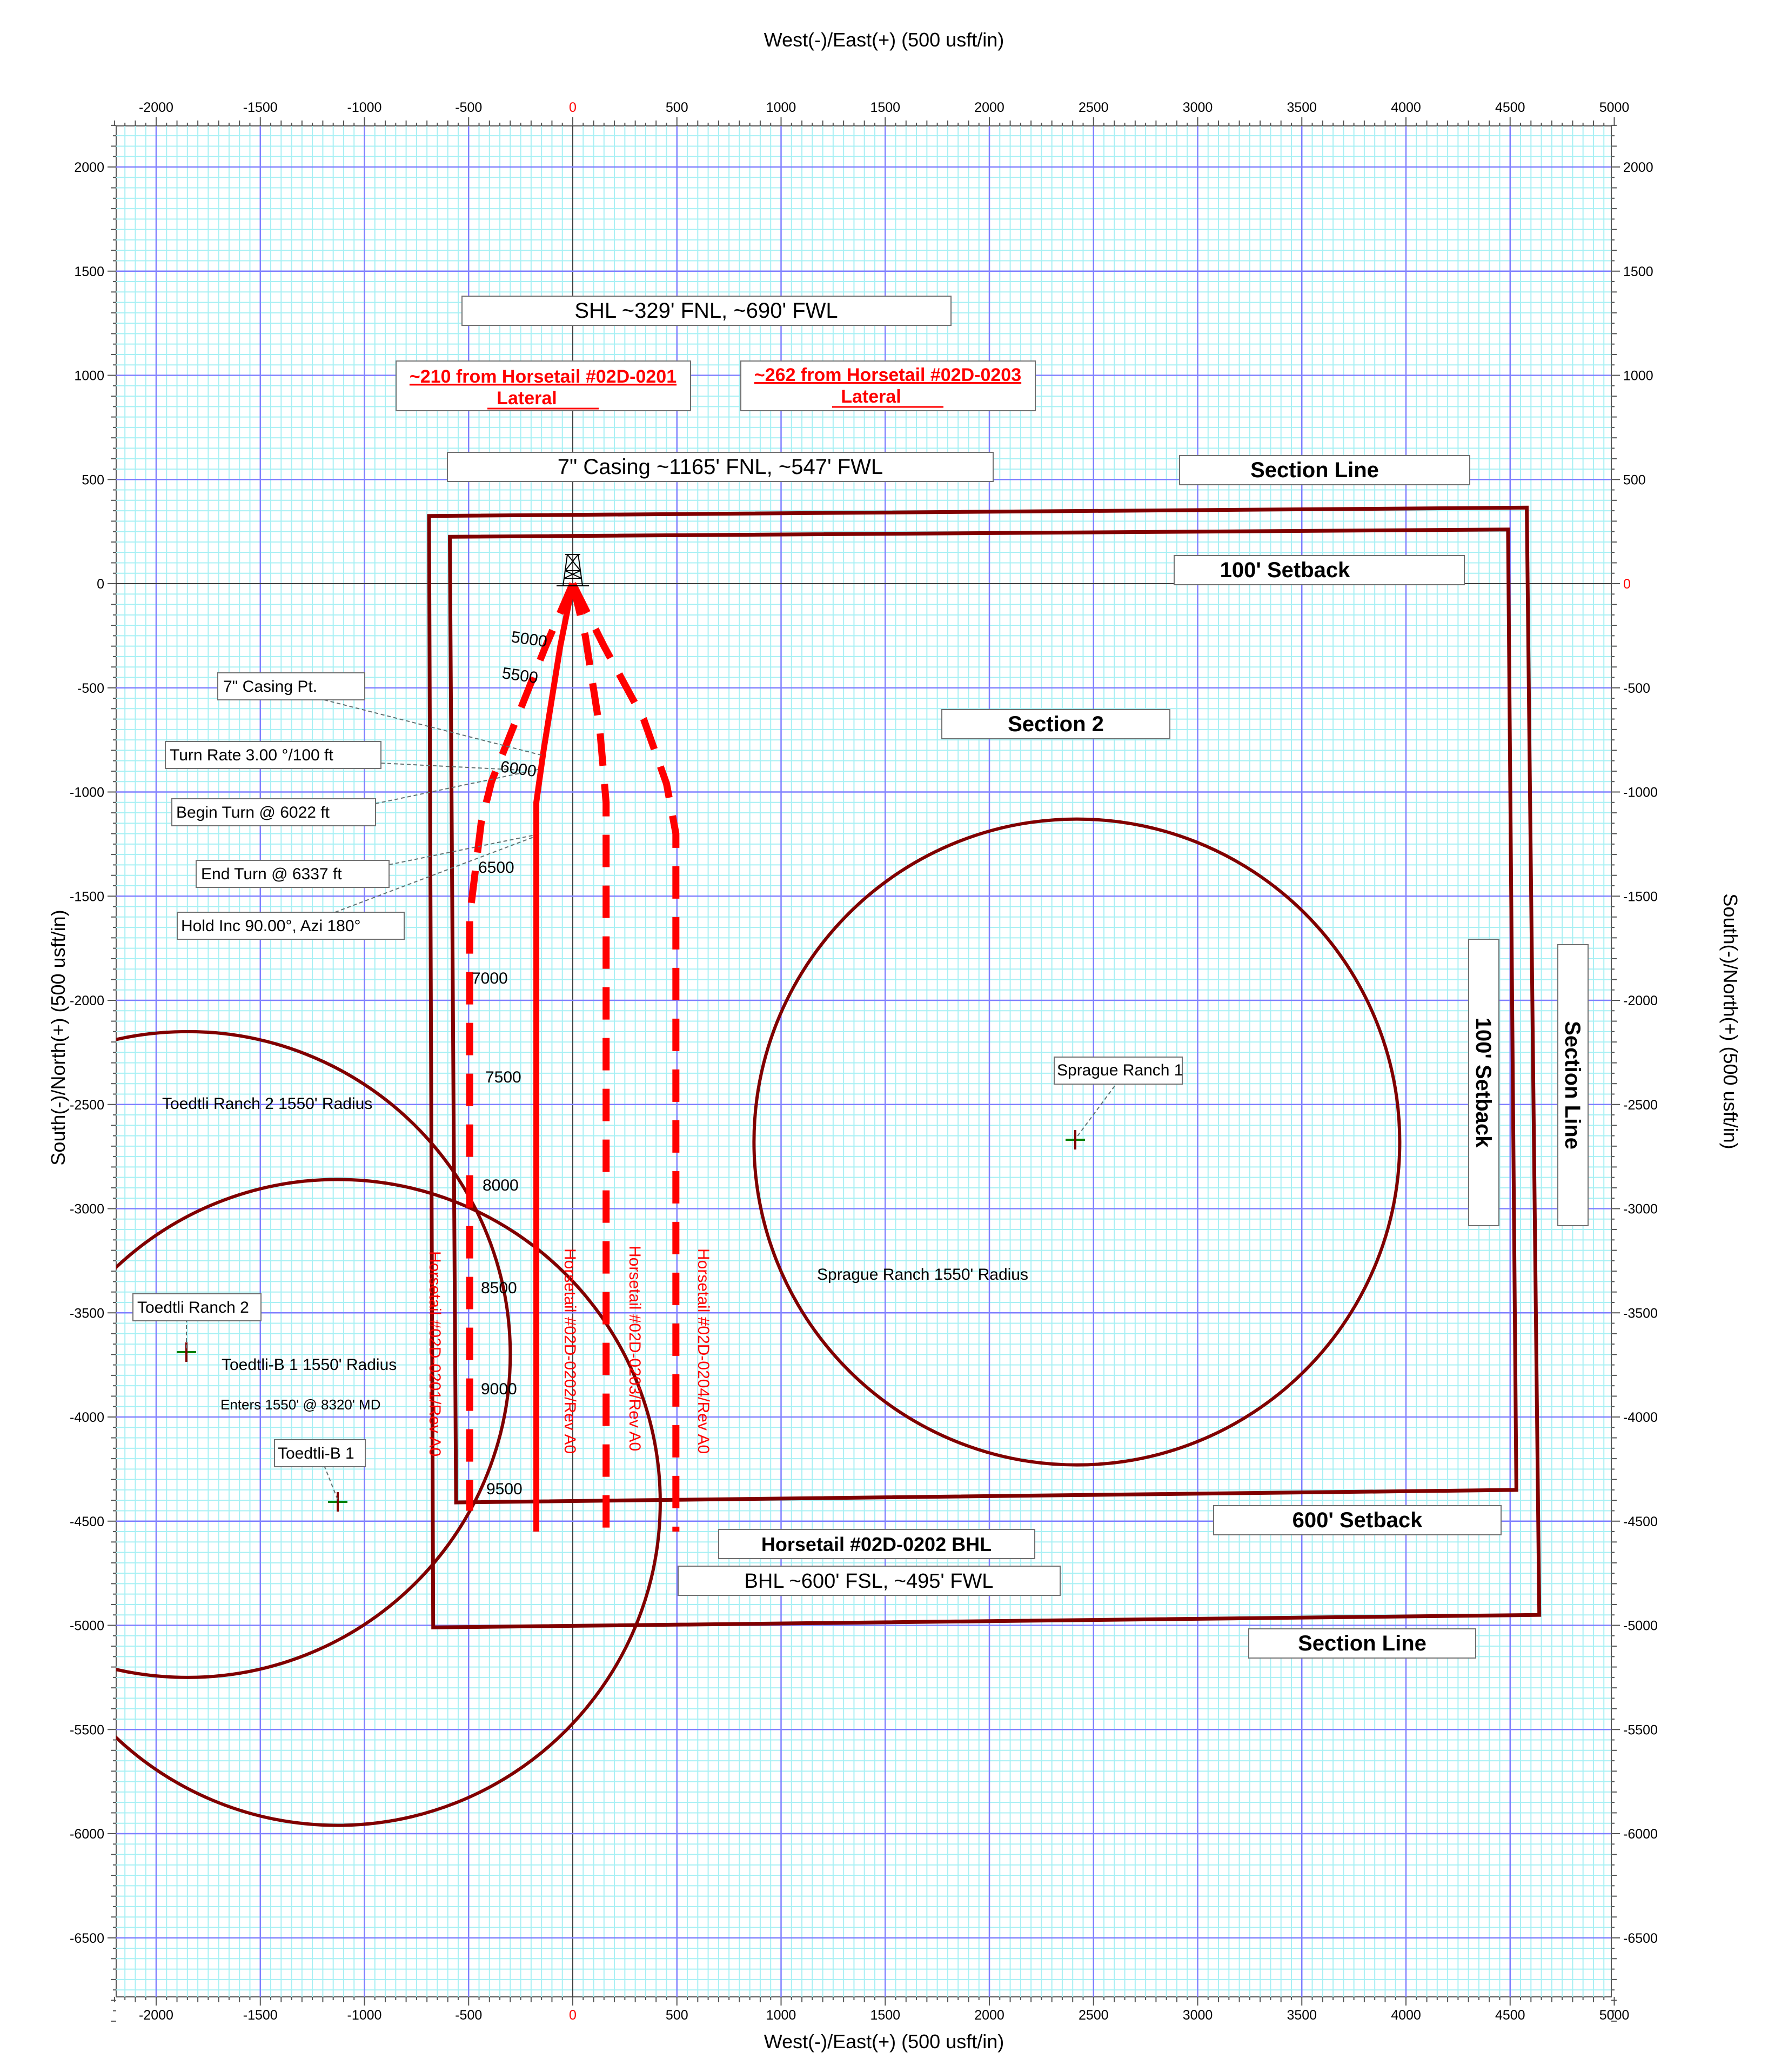 Image resolution: width=1768 pixels, height=2072 pixels. What do you see at coordinates (1055, 724) in the screenshot?
I see `section-2-box` at bounding box center [1055, 724].